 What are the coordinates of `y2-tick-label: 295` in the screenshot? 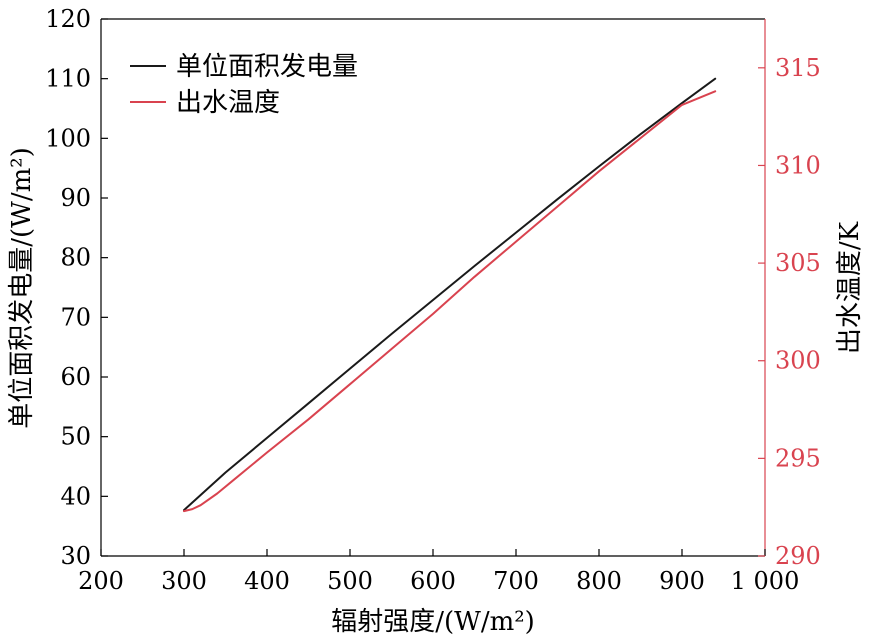 It's located at (798, 458).